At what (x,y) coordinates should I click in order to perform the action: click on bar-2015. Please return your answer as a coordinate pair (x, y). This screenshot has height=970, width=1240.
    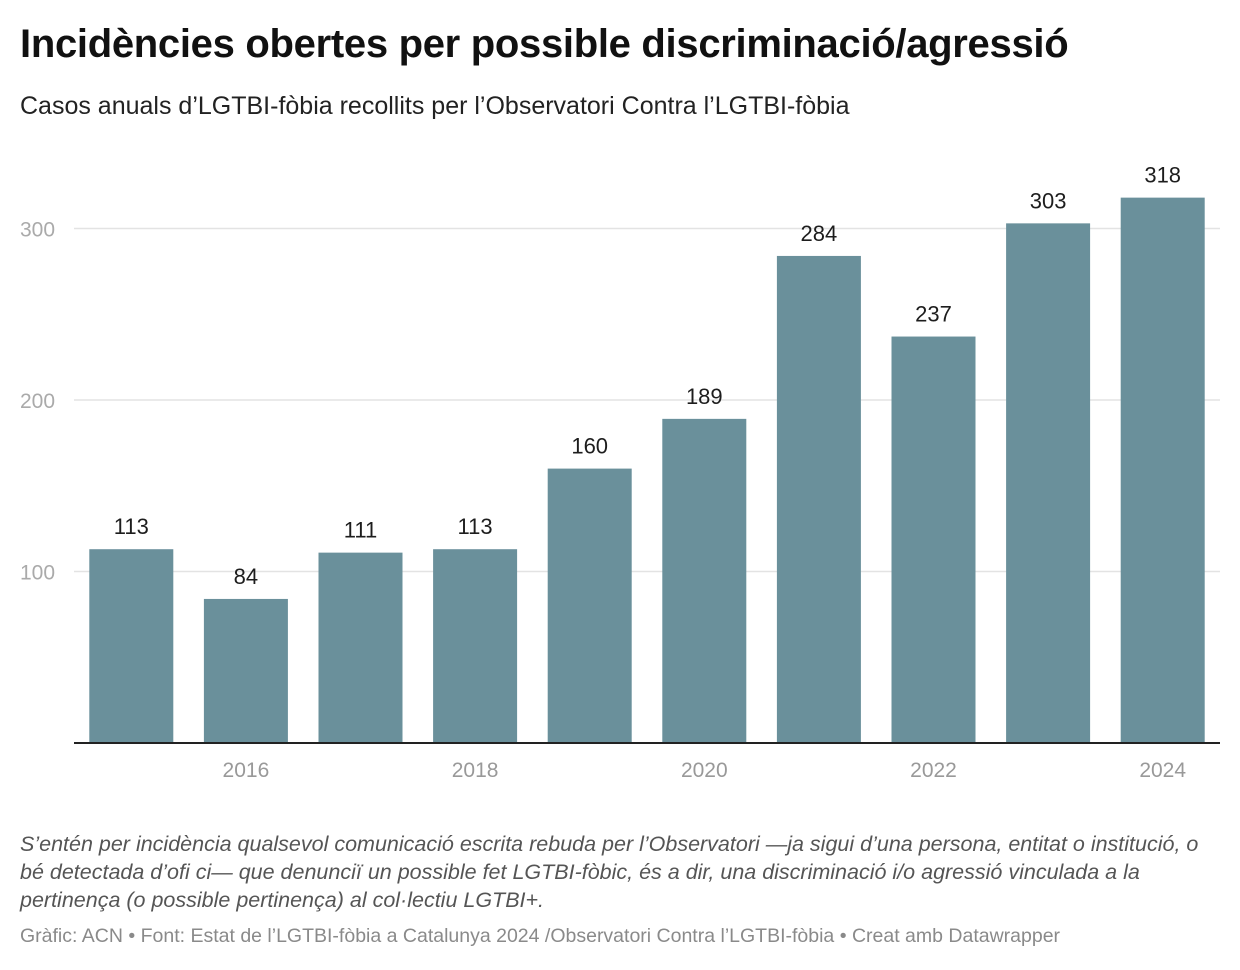
    Looking at the image, I should click on (131, 646).